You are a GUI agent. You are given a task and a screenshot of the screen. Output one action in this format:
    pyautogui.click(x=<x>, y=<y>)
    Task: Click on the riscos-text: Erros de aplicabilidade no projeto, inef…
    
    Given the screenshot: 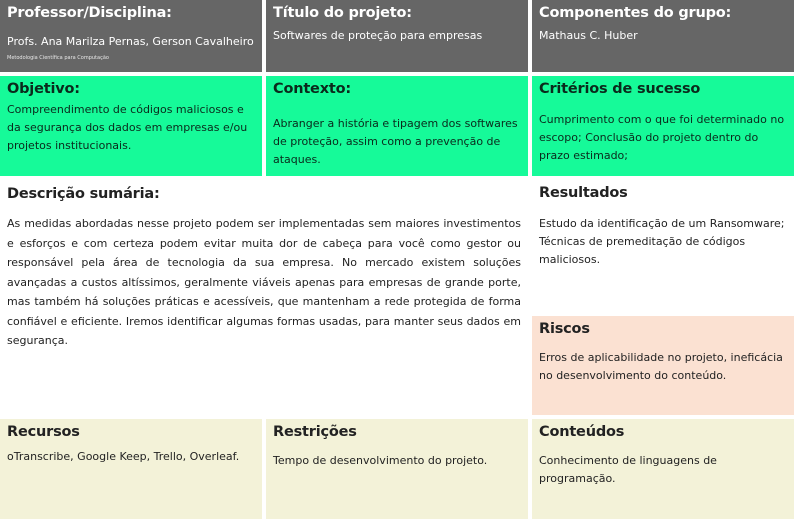 What is the action you would take?
    pyautogui.click(x=661, y=366)
    